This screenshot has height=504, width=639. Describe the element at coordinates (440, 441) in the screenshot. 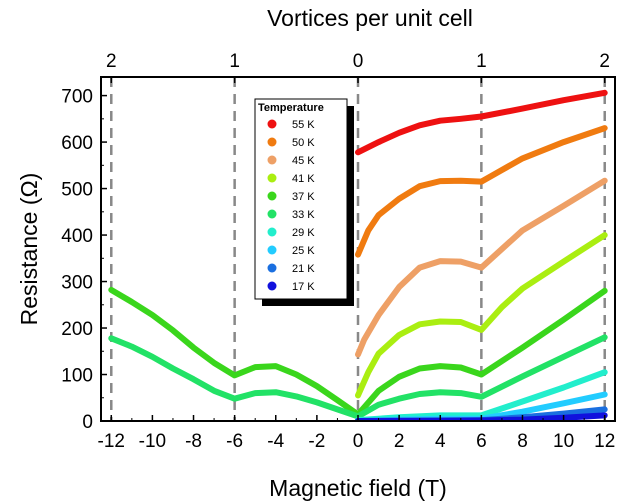

I see `x-tick-label: 4` at that location.